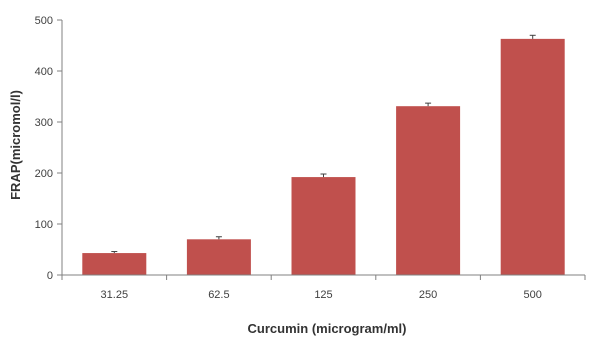 The image size is (590, 341). What do you see at coordinates (218, 257) in the screenshot?
I see `bar-62.5` at bounding box center [218, 257].